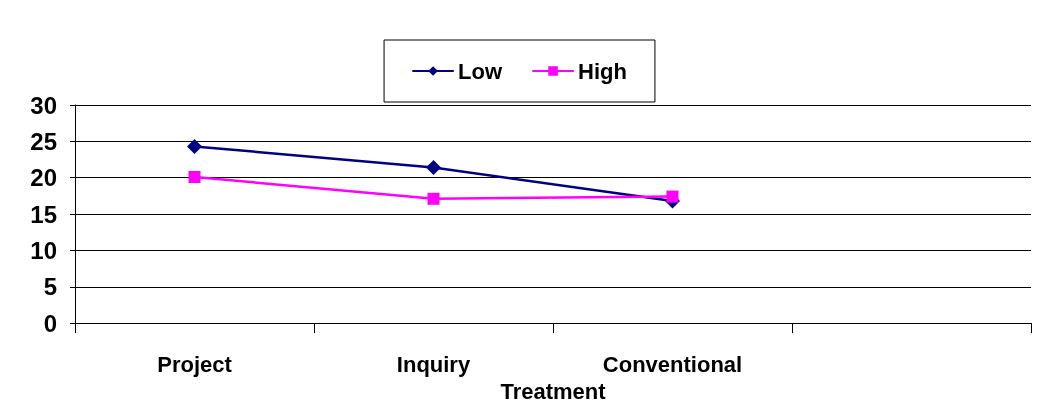 Image resolution: width=1039 pixels, height=407 pixels. I want to click on x-axis-title: Treatment, so click(553, 391).